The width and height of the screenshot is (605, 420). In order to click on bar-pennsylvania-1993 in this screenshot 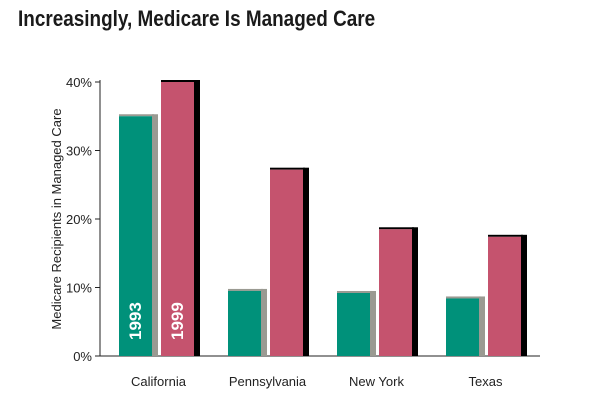, I will do `click(244, 323)`.